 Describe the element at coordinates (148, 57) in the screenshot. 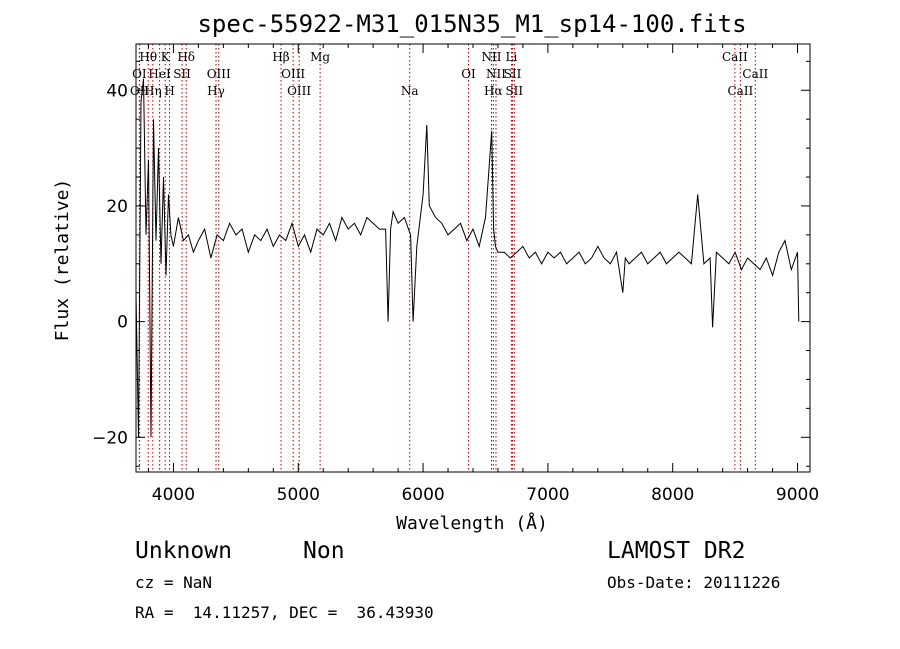

I see `emission-line-label-0: Hθ` at that location.